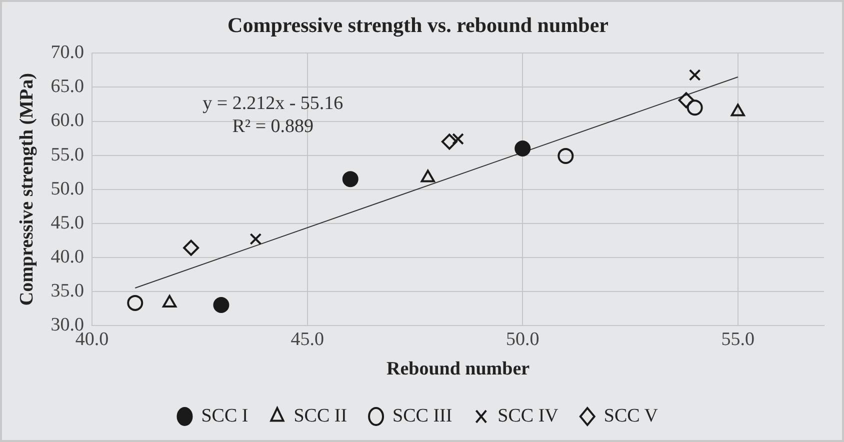 The image size is (844, 442). Describe the element at coordinates (418, 25) in the screenshot. I see `chart-title: Compressive strength vs. rebound number` at that location.